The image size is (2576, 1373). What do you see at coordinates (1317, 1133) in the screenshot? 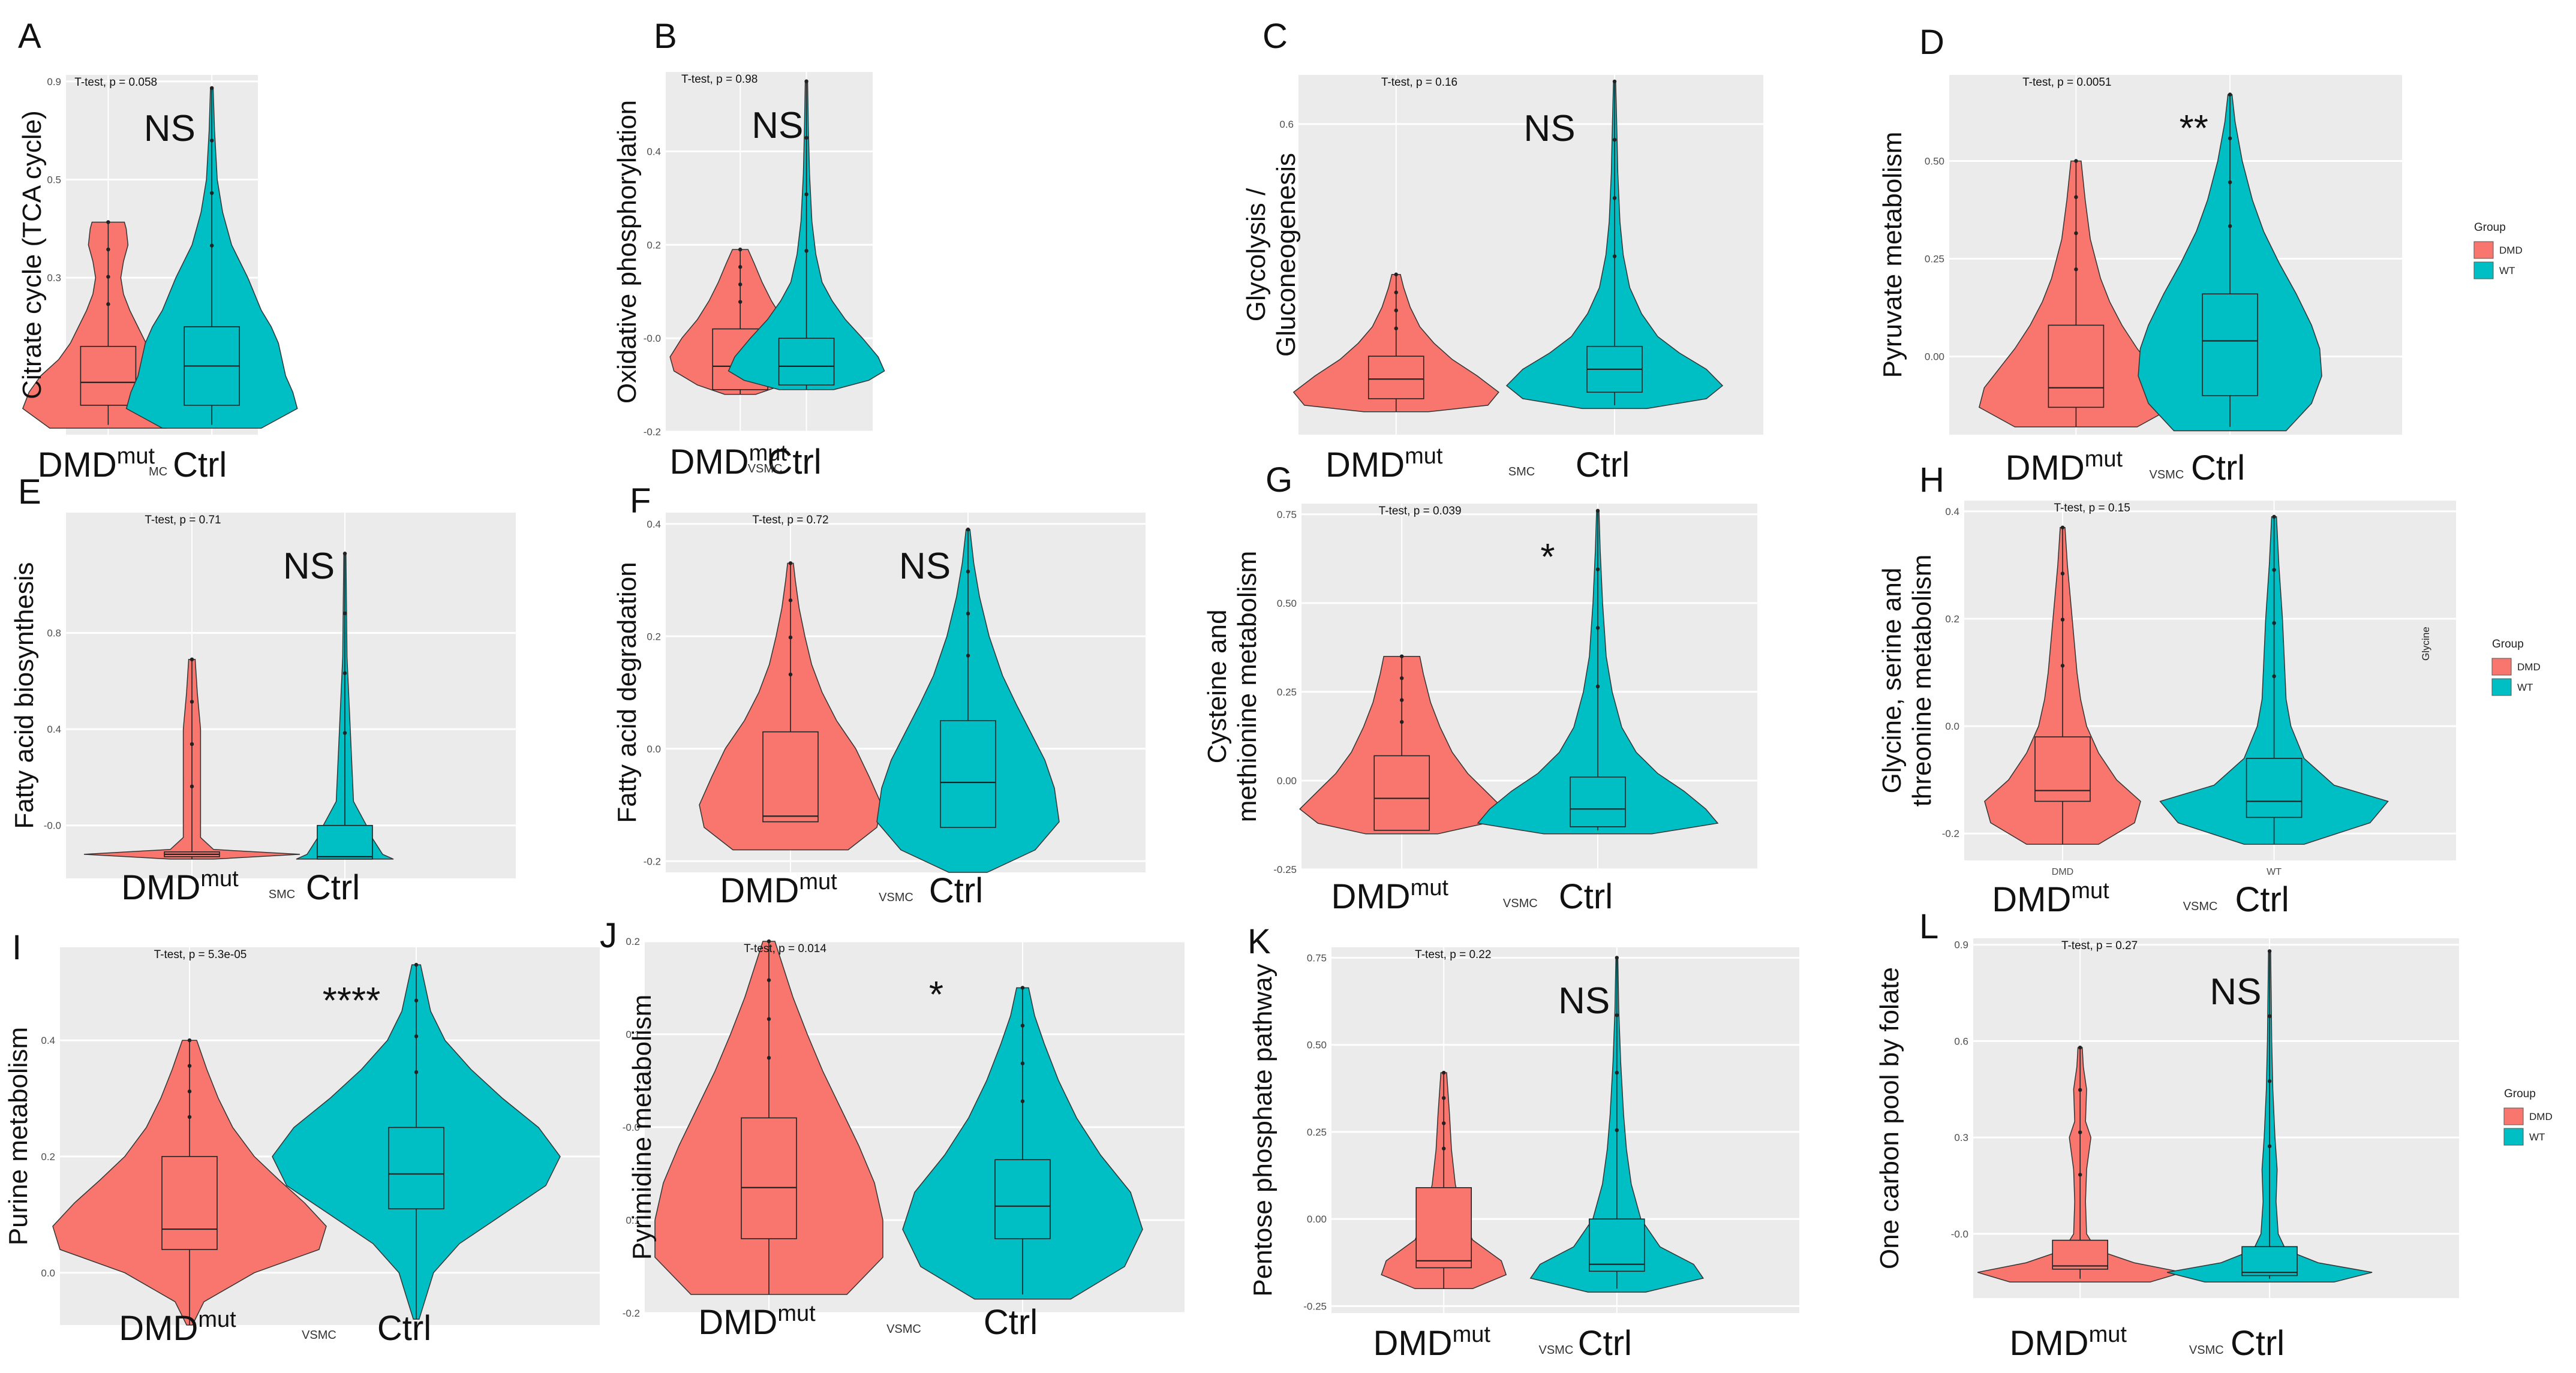
I see `y-tick-label: 0.25` at bounding box center [1317, 1133].